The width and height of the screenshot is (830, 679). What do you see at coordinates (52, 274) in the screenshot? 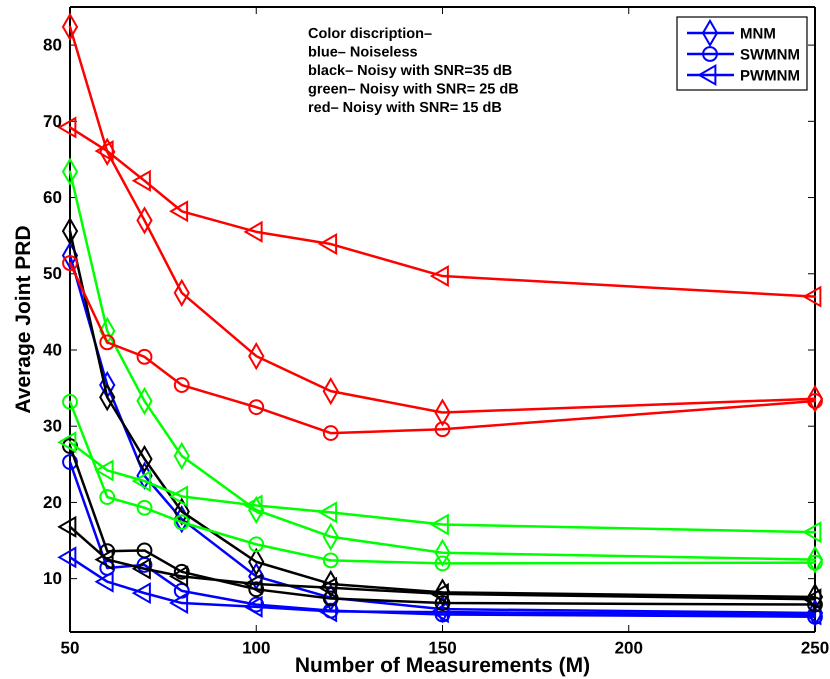
I see `y-tick-label: 50` at bounding box center [52, 274].